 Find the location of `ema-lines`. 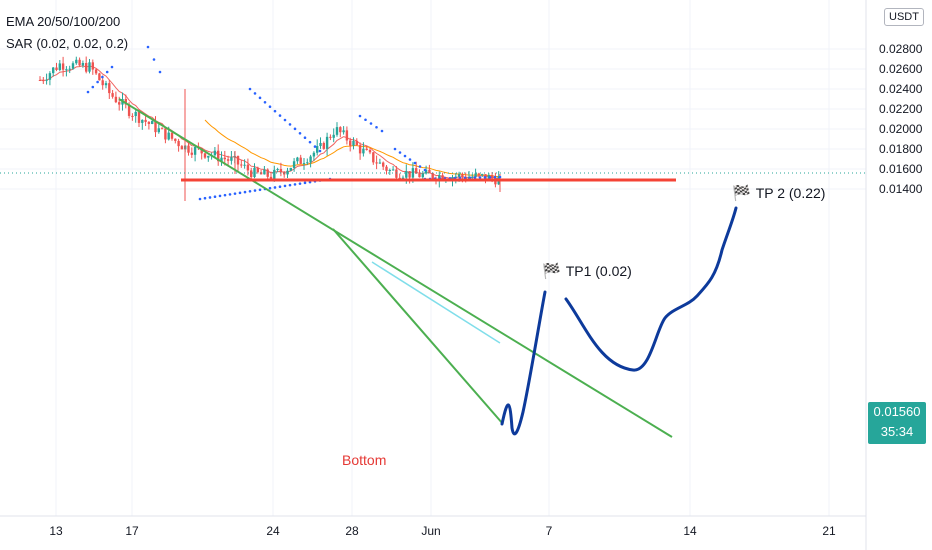

ema-lines is located at coordinates (269, 122).